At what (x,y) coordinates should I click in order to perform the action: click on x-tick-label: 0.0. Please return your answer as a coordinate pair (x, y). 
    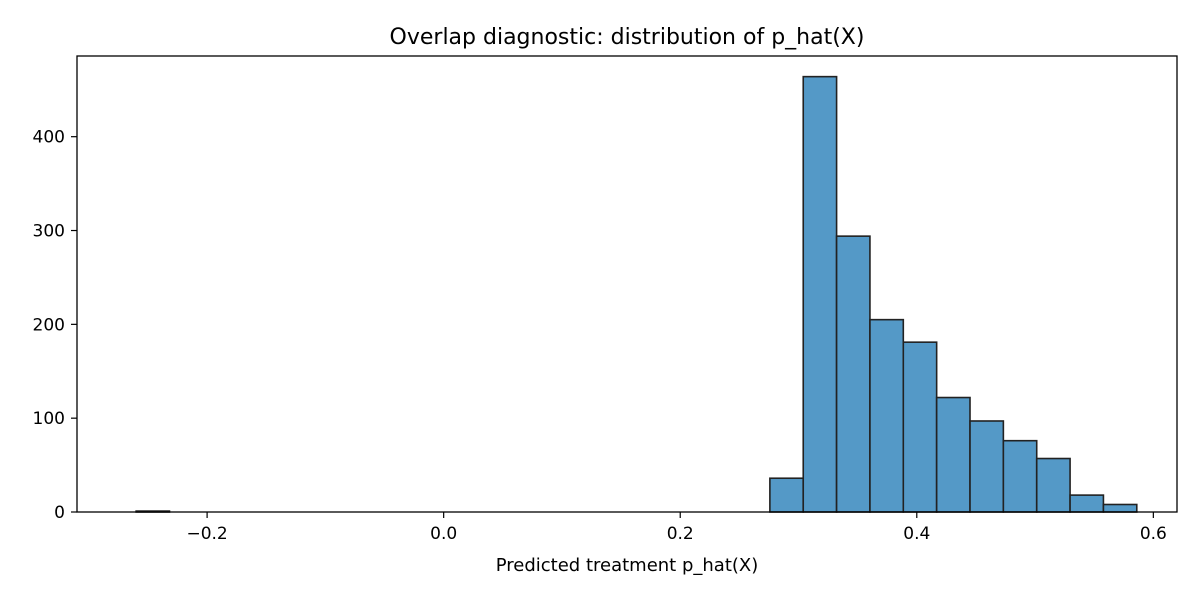
    Looking at the image, I should click on (443, 534).